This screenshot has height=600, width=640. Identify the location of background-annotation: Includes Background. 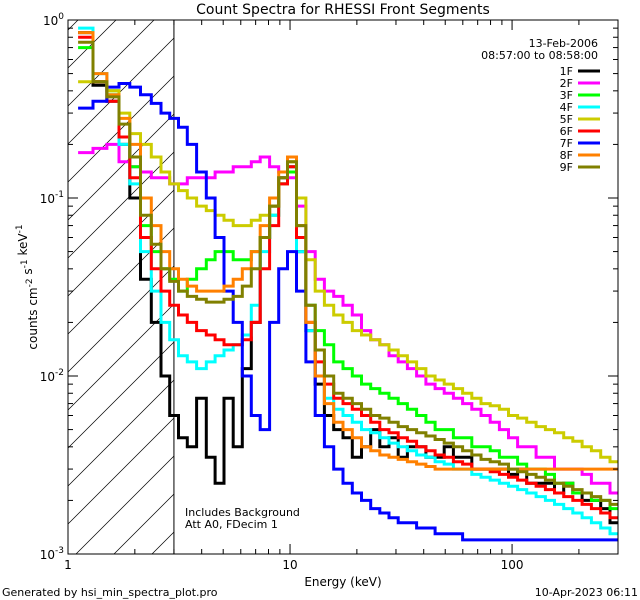
(242, 512).